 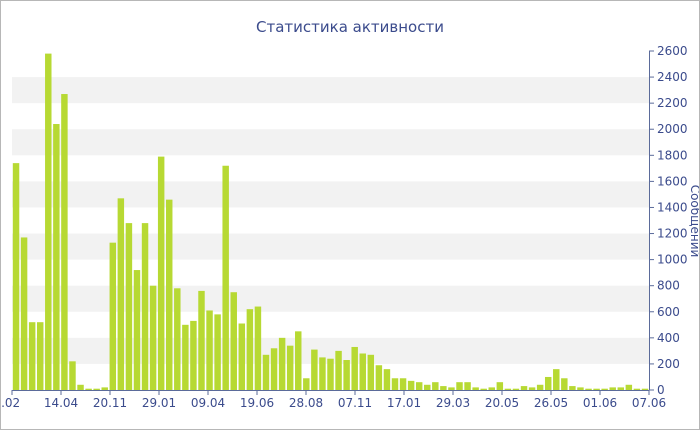 I want to click on chart-title: Статистика активности, so click(x=350, y=27).